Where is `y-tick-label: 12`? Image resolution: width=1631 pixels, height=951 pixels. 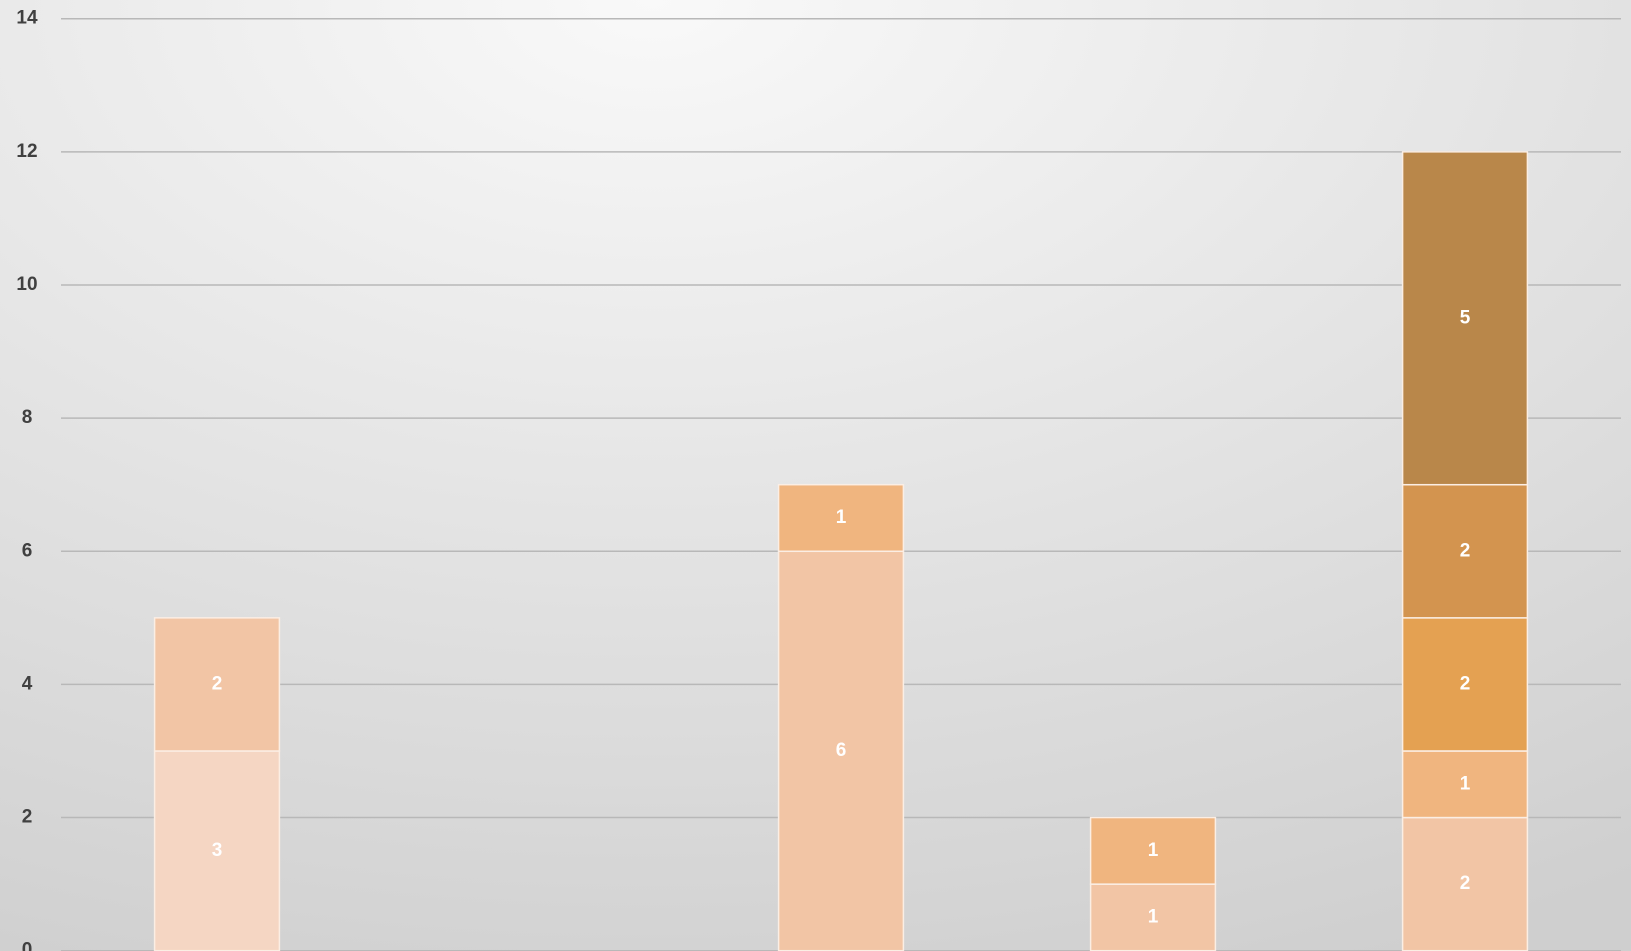
y-tick-label: 12 is located at coordinates (26, 151).